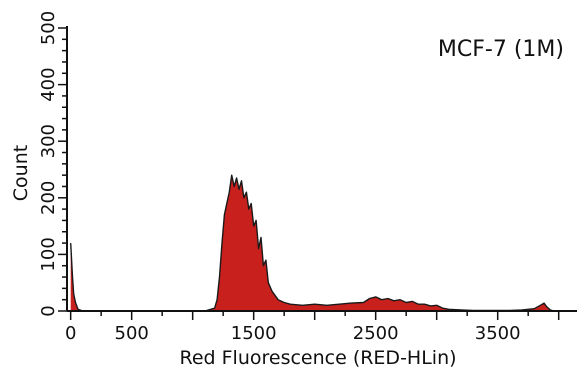  Describe the element at coordinates (48, 141) in the screenshot. I see `y-tick-label: 300` at that location.